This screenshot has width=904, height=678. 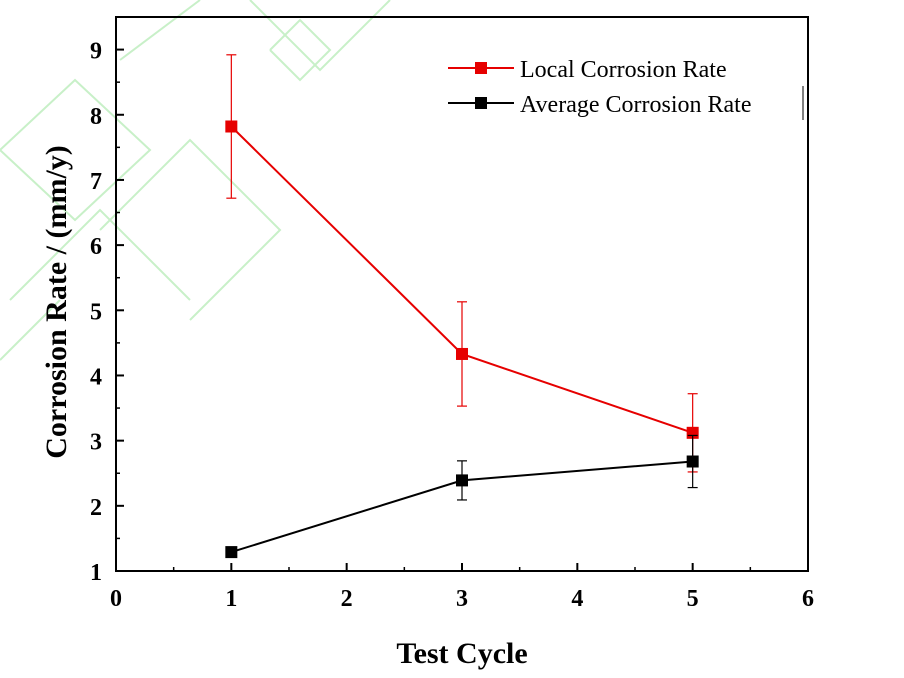 What do you see at coordinates (462, 496) in the screenshot?
I see `series-average` at bounding box center [462, 496].